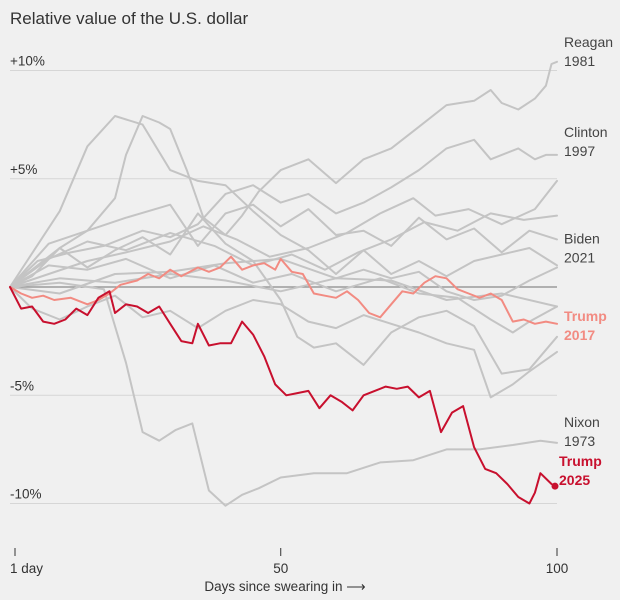 This screenshot has height=600, width=620. Describe the element at coordinates (582, 431) in the screenshot. I see `series-label-nixon-1973: Nixon 1973` at that location.